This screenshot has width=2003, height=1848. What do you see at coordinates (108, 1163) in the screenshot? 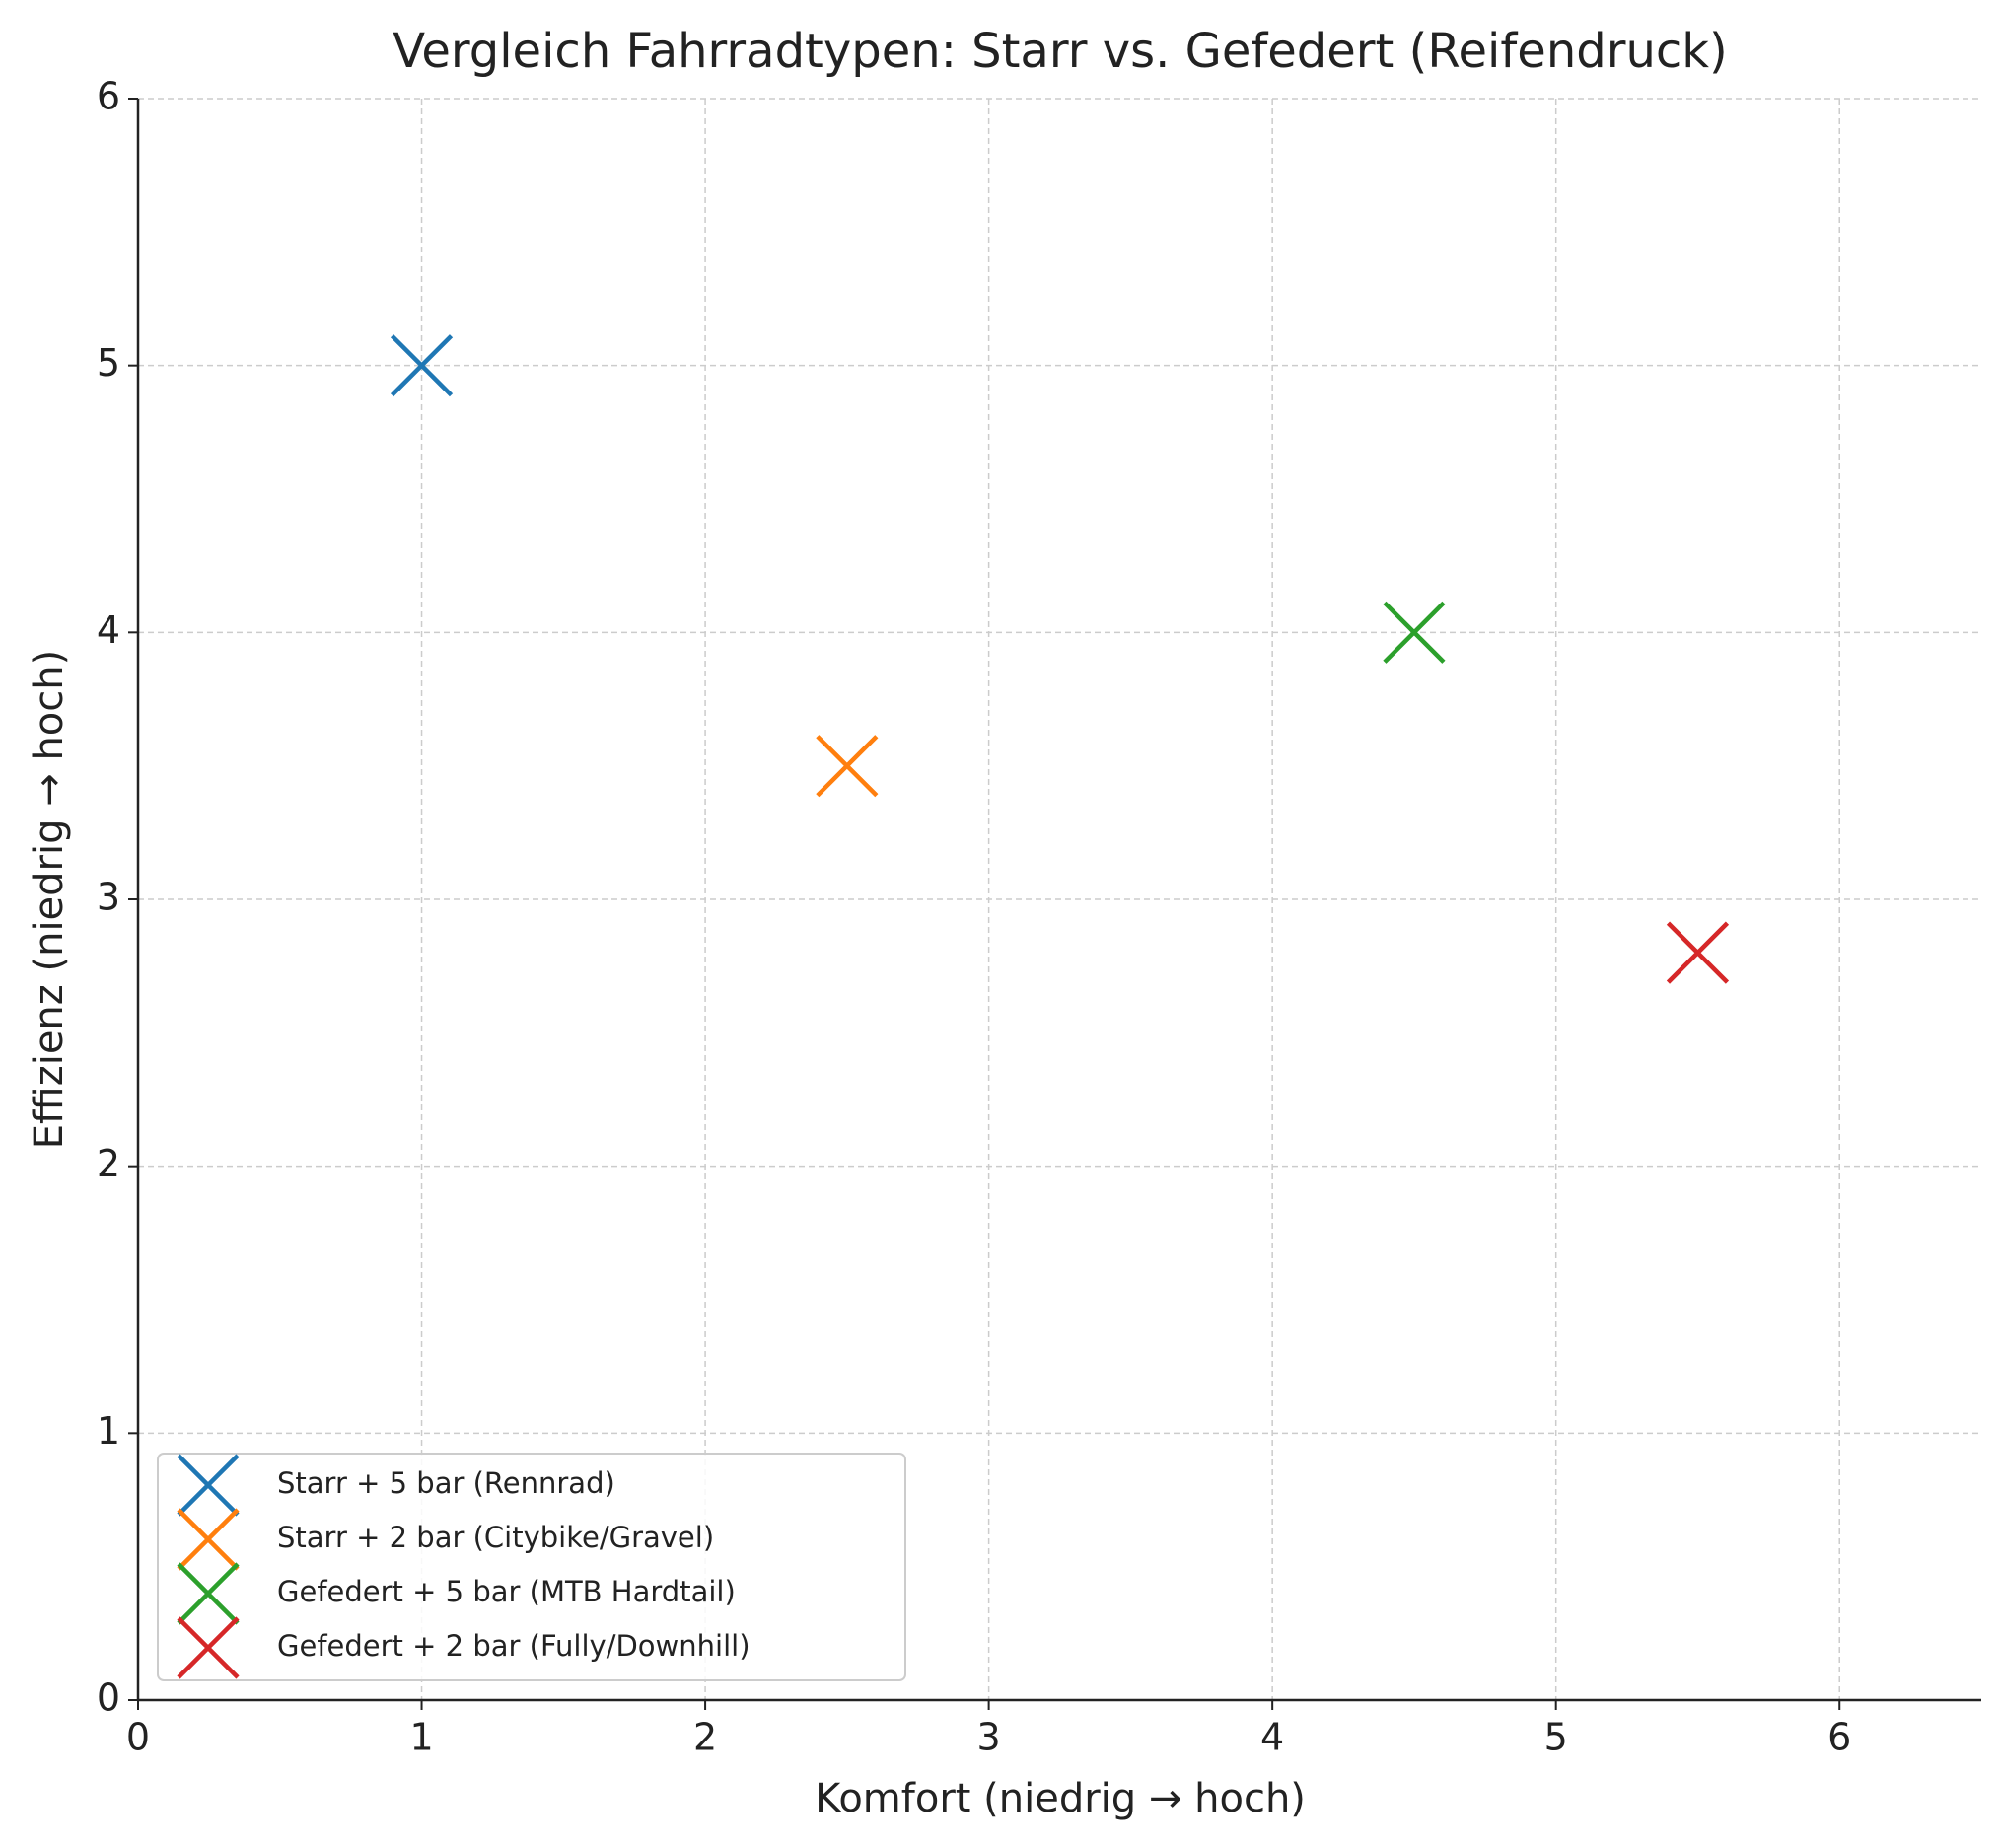
I see `y-tick-label: 2` at bounding box center [108, 1163].